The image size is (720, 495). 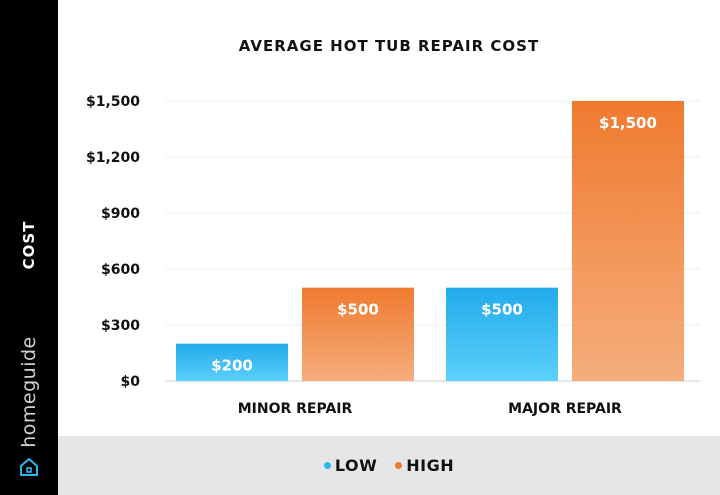 What do you see at coordinates (389, 46) in the screenshot?
I see `chart-title: AVERAGE HOT TUB REPAIR COST` at bounding box center [389, 46].